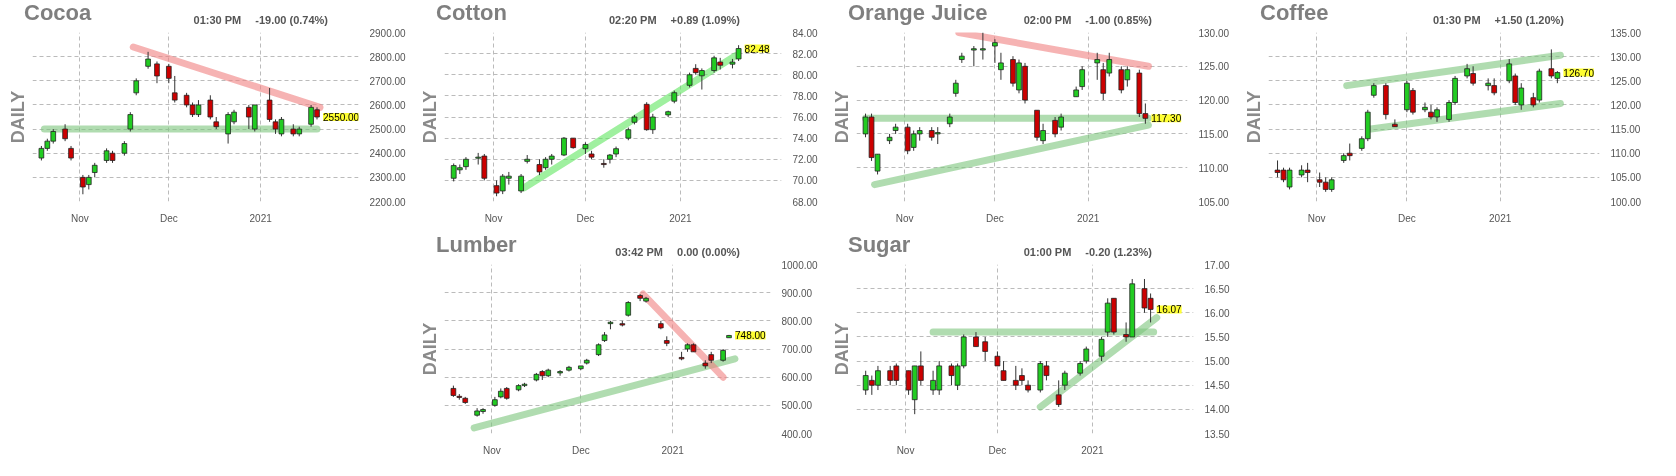 The image size is (1676, 476). What do you see at coordinates (797, 406) in the screenshot?
I see `y-tick-label: 500.00` at bounding box center [797, 406].